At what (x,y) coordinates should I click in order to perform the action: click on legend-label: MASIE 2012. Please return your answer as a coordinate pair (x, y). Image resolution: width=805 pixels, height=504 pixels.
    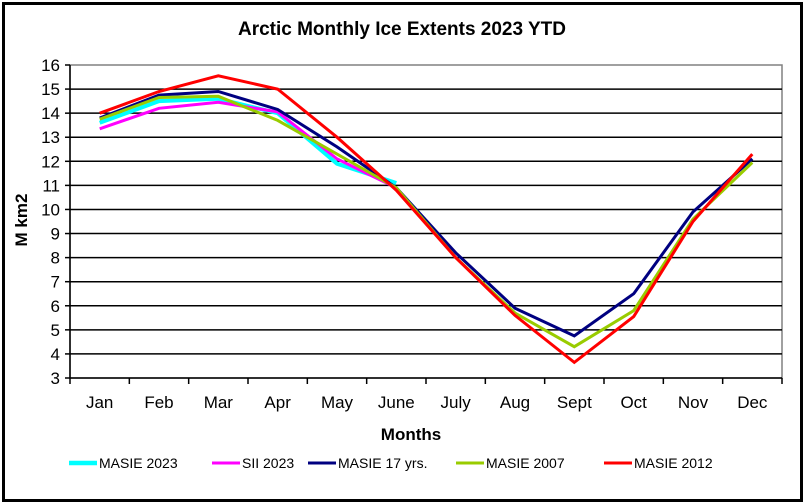
    Looking at the image, I should click on (673, 463).